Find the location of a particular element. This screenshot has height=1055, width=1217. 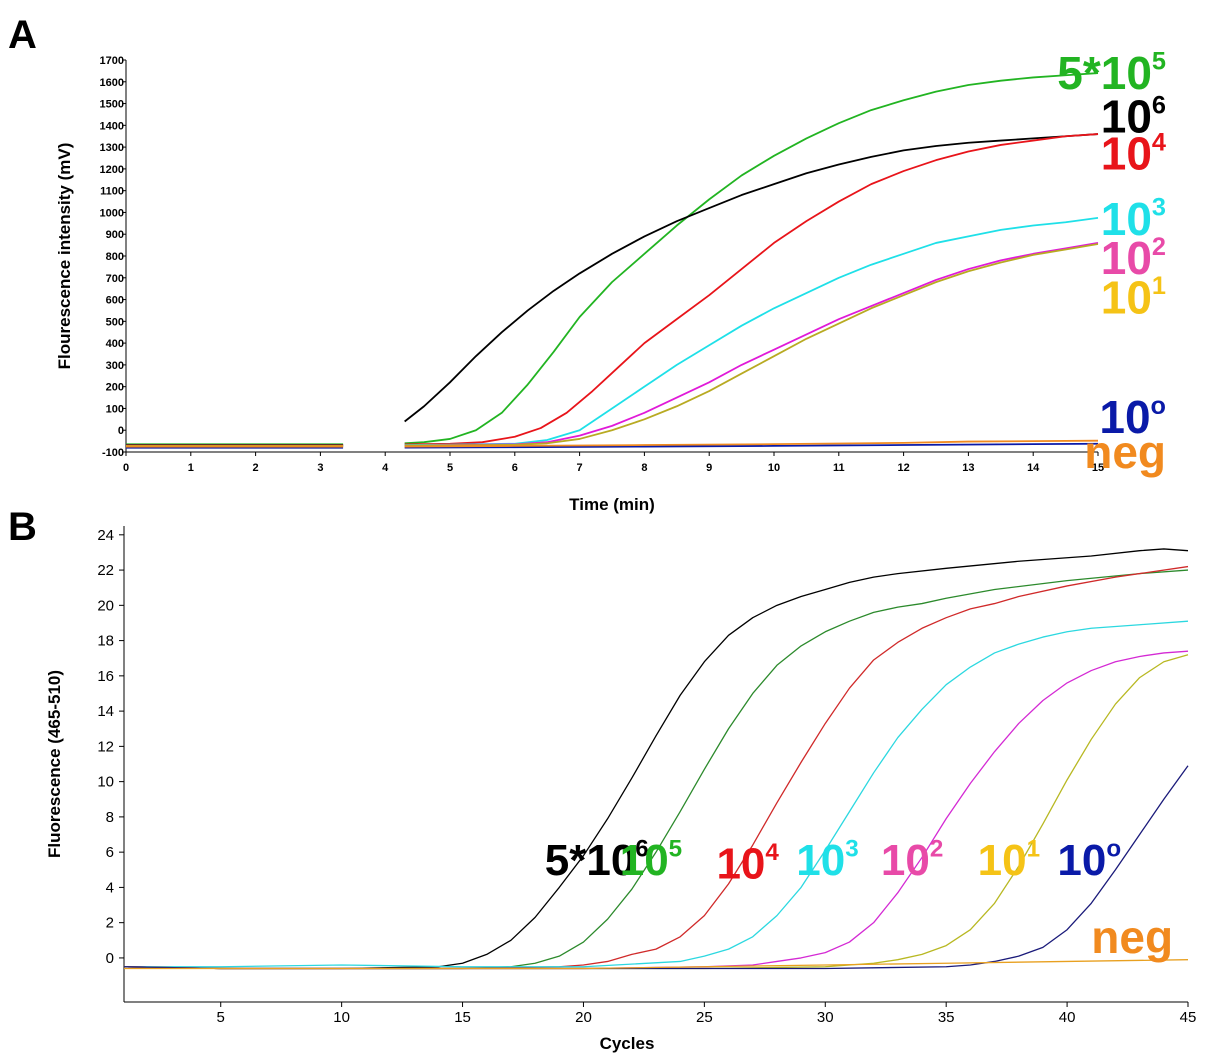

a-y-axis-title: Flourescence intensity (mV) is located at coordinates (64, 256).